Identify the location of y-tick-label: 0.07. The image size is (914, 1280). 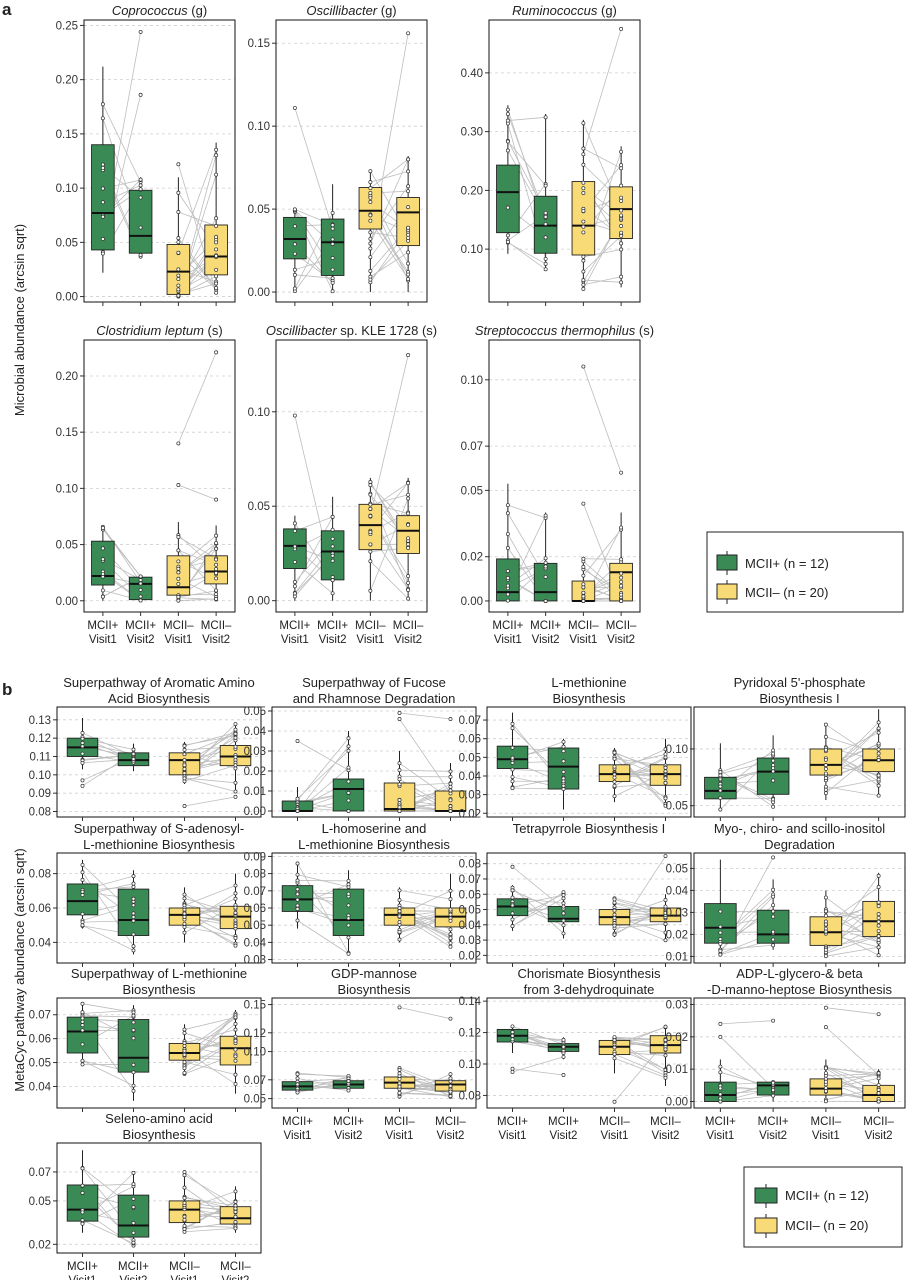
(470, 880).